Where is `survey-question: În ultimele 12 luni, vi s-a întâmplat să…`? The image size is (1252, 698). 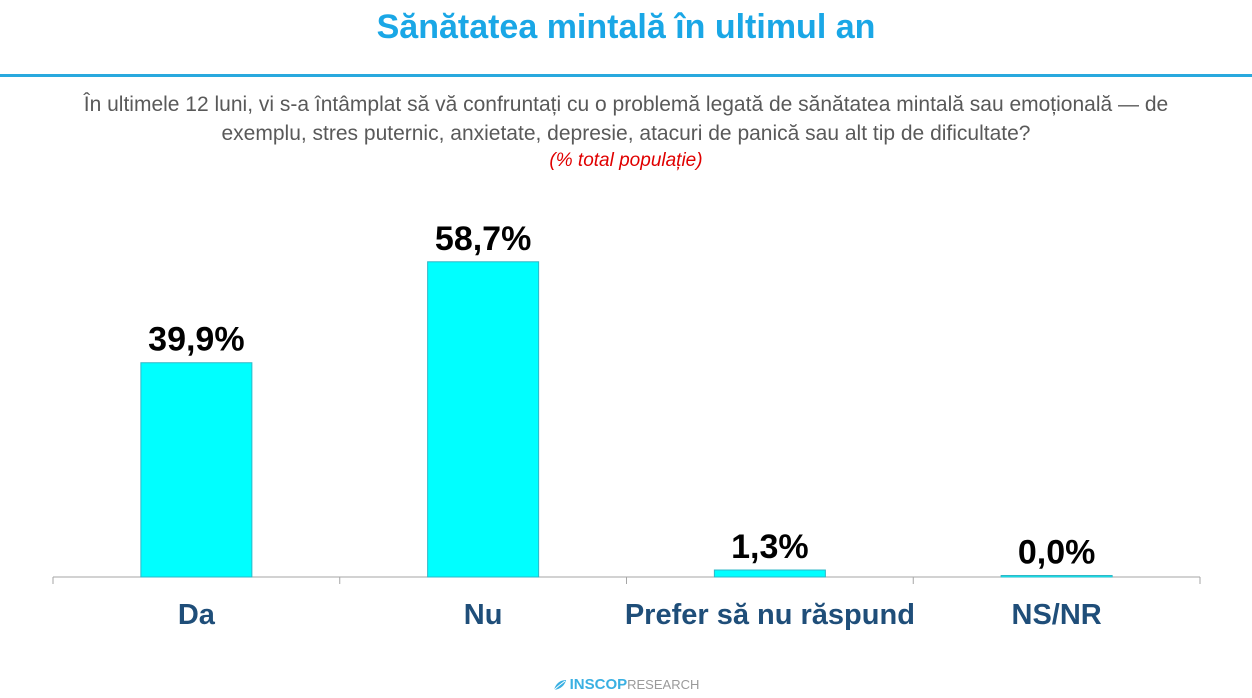
survey-question: În ultimele 12 luni, vi s-a întâmplat să… is located at coordinates (626, 119).